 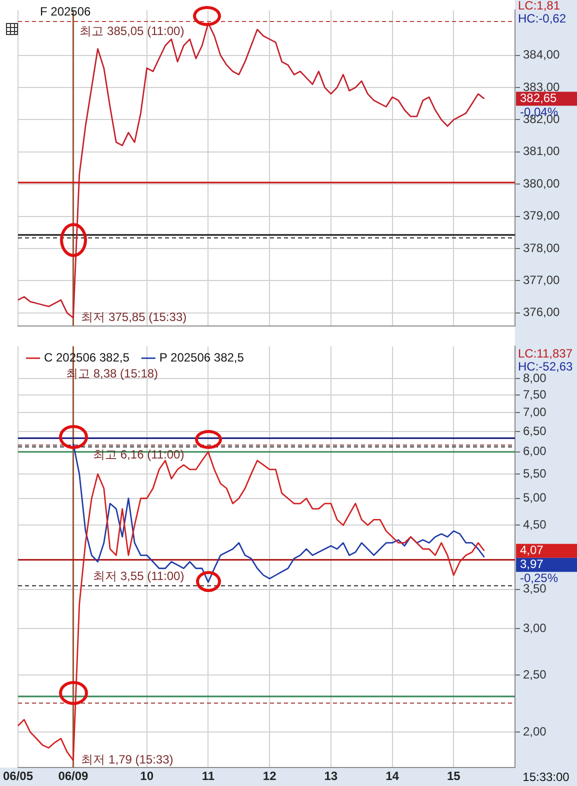 What do you see at coordinates (541, 151) in the screenshot?
I see `y-tick-label: 381,00` at bounding box center [541, 151].